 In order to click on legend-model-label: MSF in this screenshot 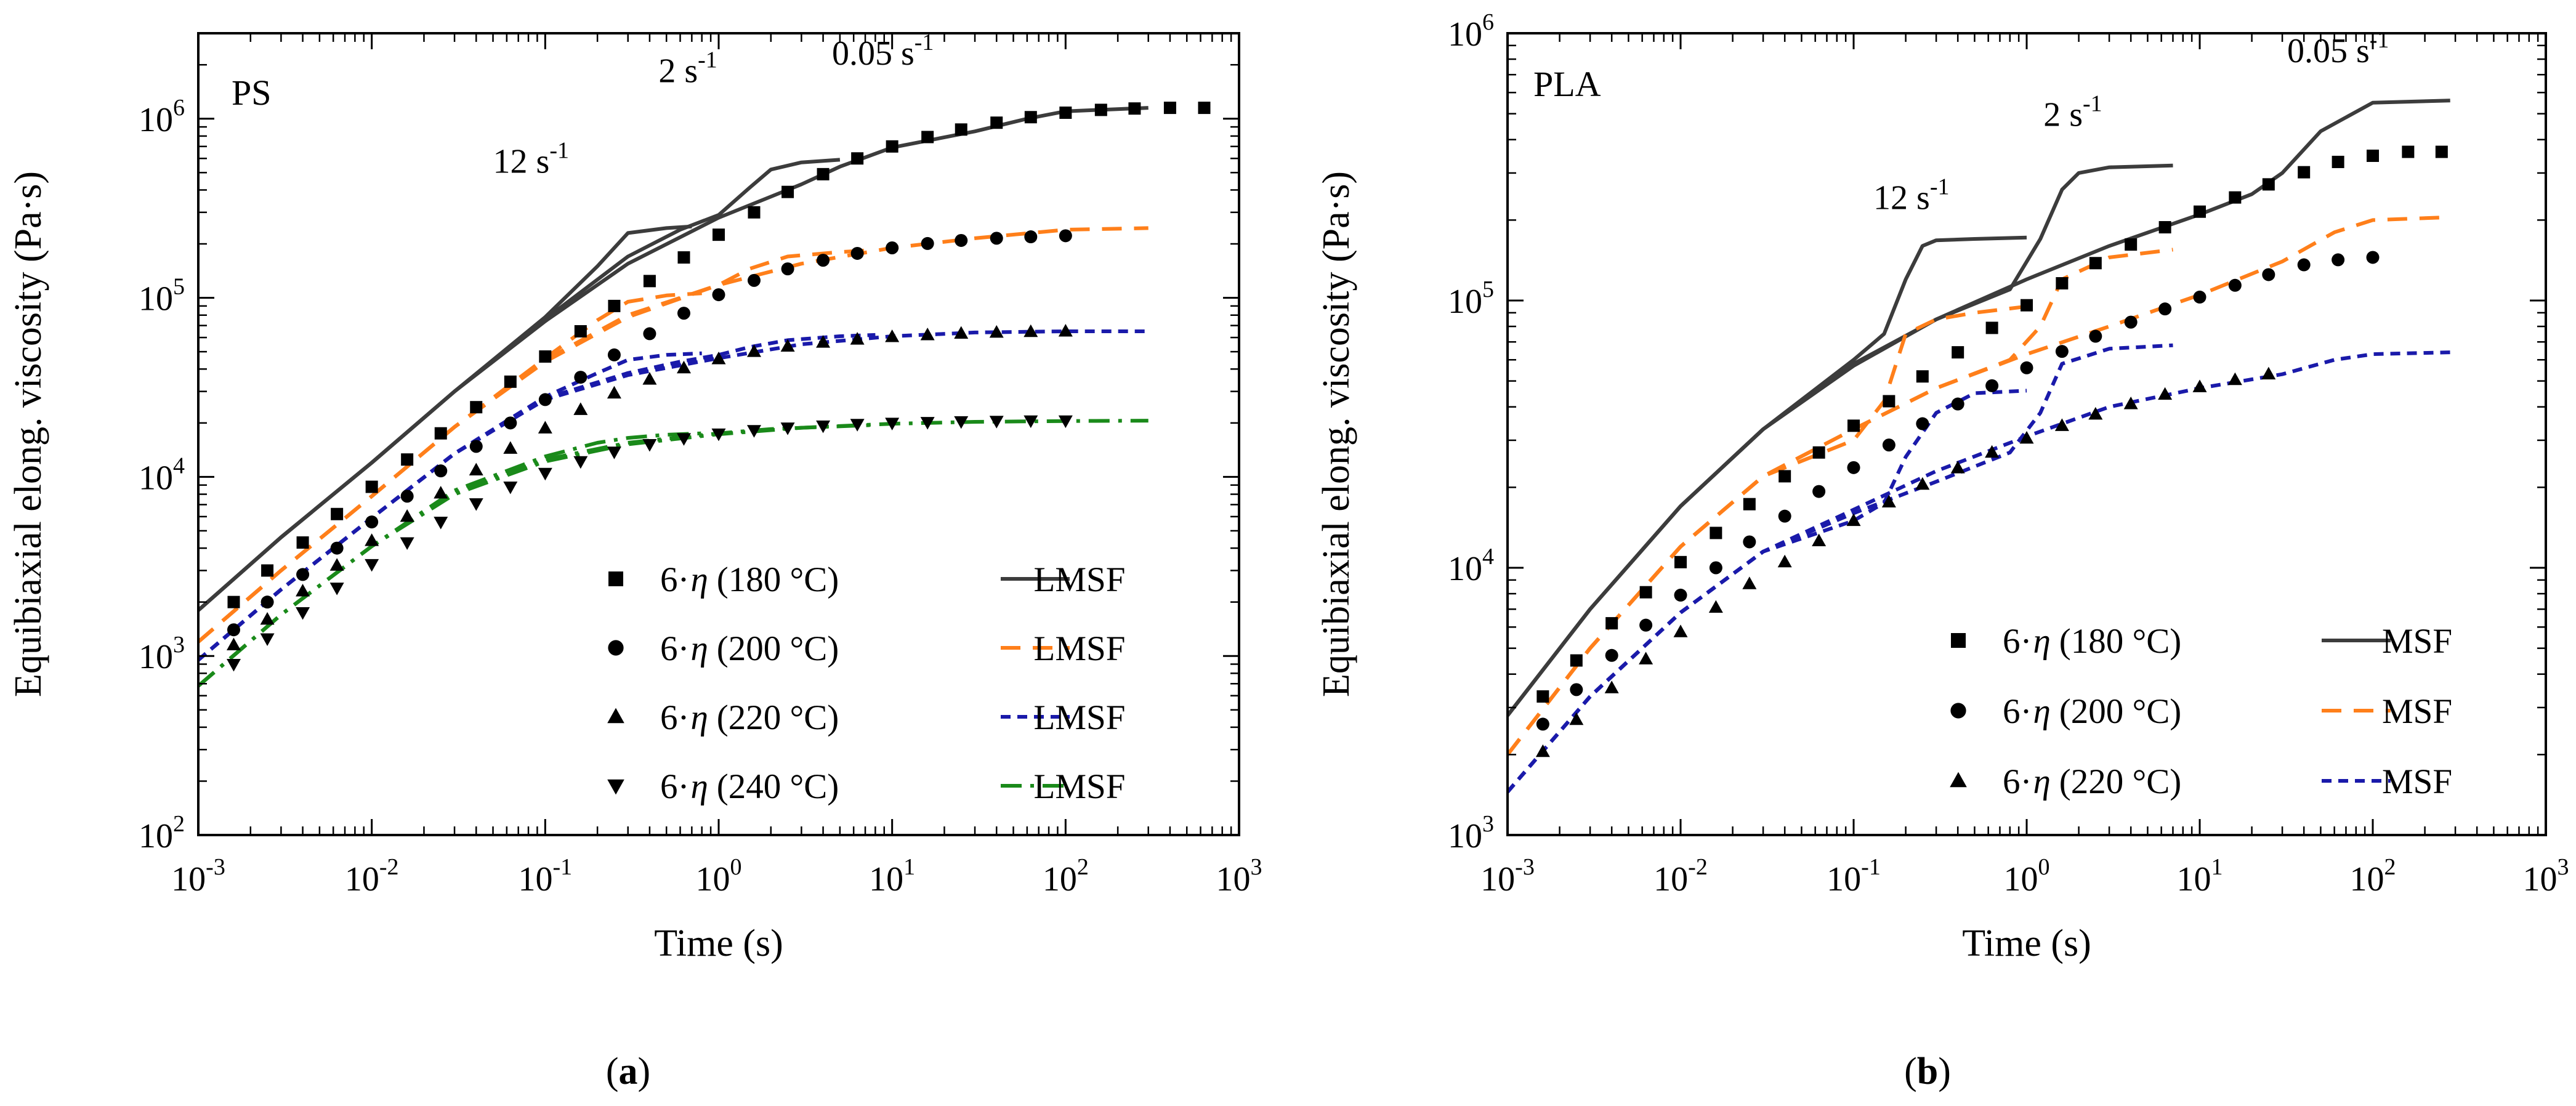, I will do `click(2417, 642)`.